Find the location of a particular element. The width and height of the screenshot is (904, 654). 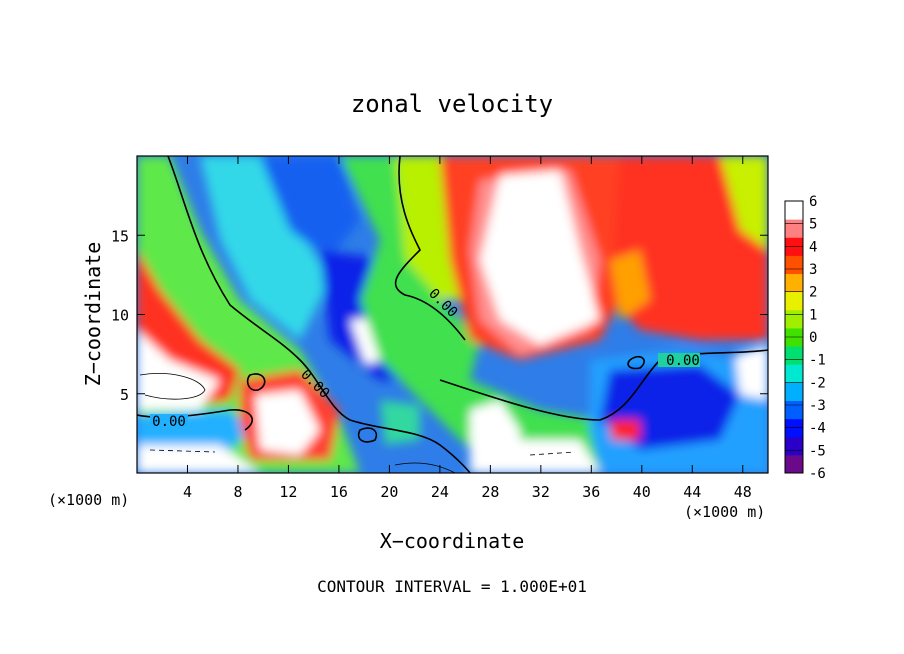

x-unit-label-right: (×1000 m) is located at coordinates (724, 512).